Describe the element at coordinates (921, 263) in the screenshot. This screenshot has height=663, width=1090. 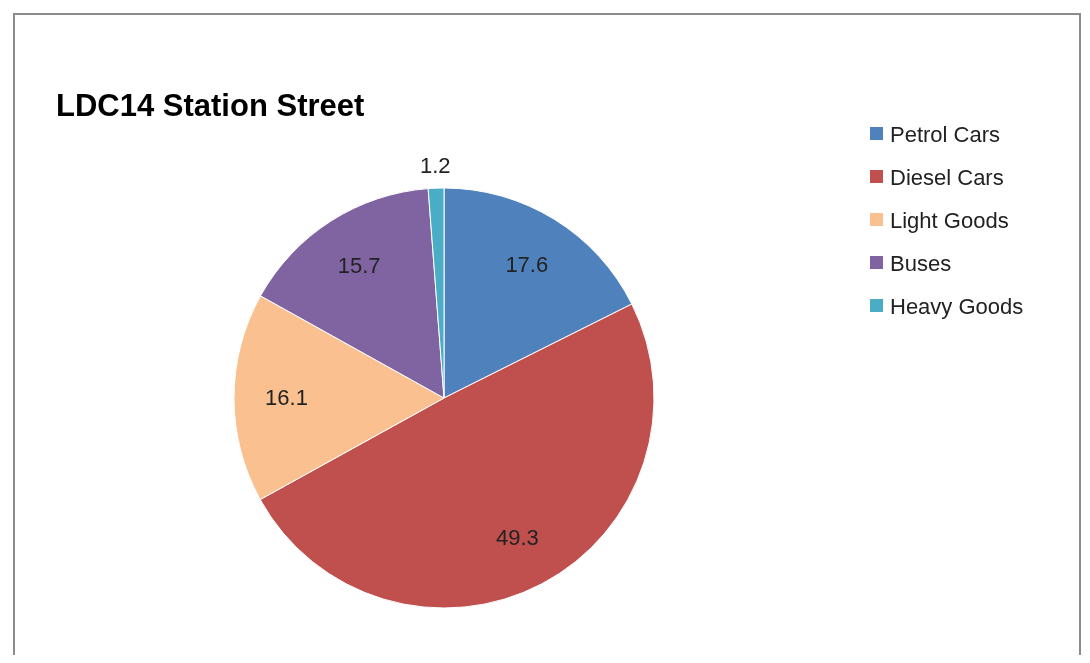
I see `legend-label: Buses` at that location.